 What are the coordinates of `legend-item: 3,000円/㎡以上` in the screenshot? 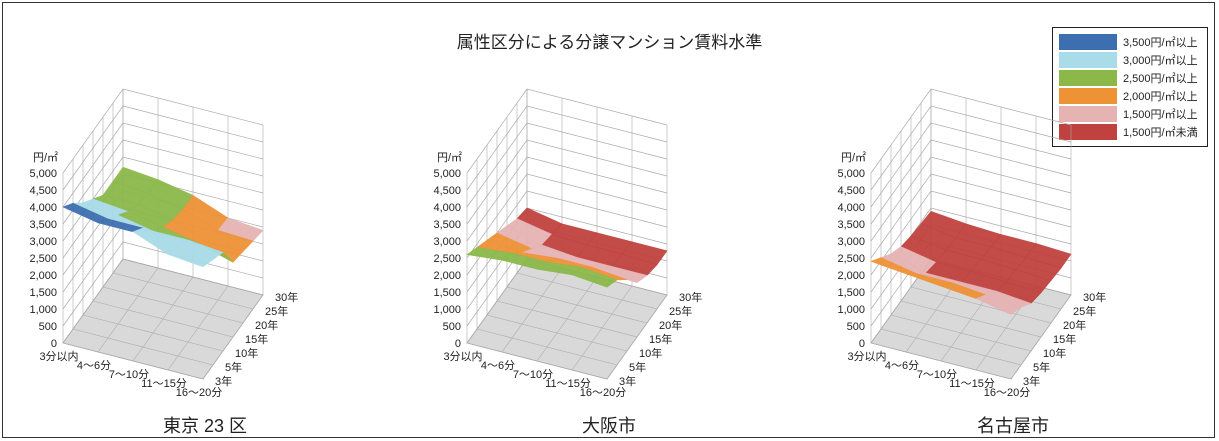 It's located at (1130, 60).